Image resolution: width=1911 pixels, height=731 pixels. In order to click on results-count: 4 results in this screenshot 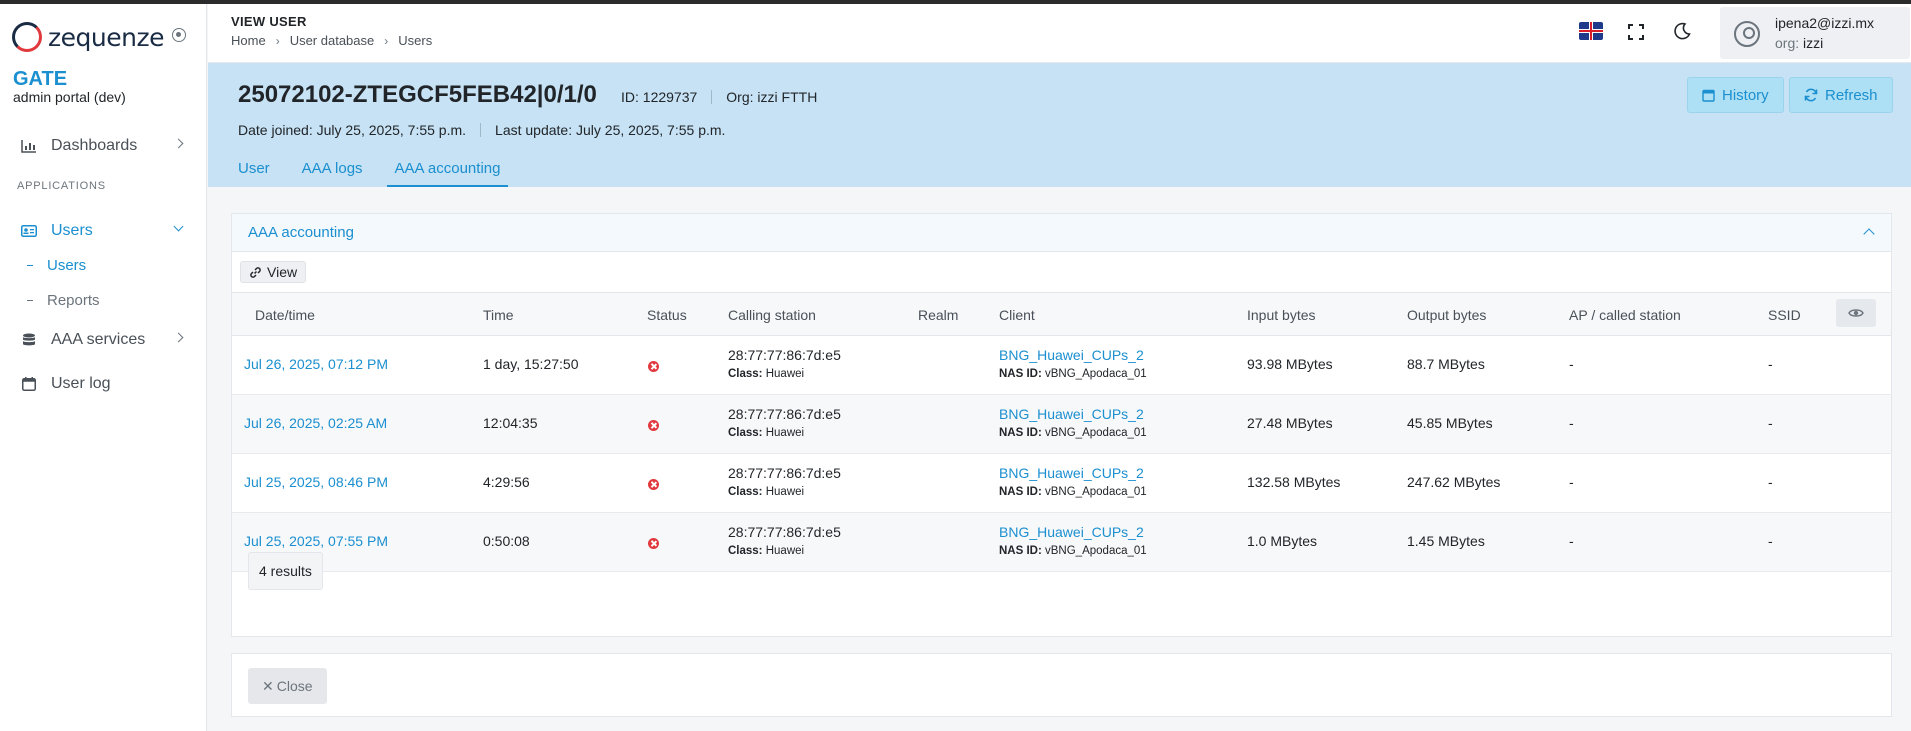, I will do `click(285, 571)`.